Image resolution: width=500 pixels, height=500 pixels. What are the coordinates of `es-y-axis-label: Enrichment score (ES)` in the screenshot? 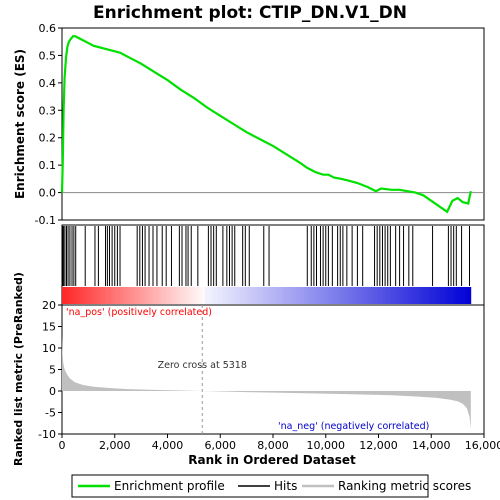 It's located at (20, 124).